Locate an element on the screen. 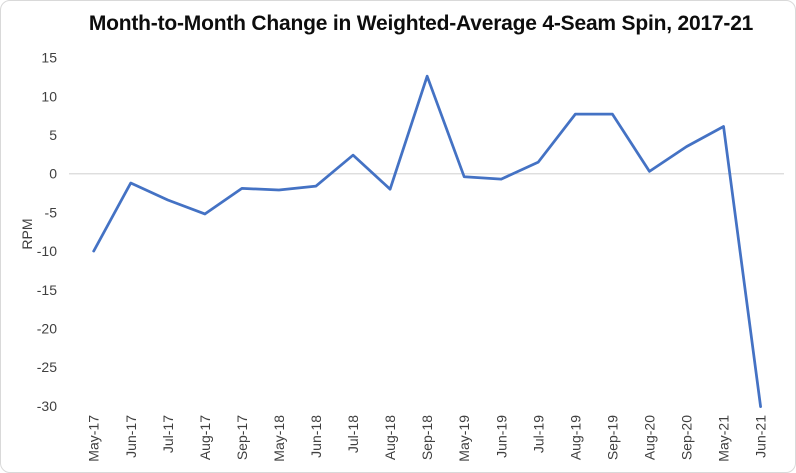  y-tick-label: 5 is located at coordinates (53, 135).